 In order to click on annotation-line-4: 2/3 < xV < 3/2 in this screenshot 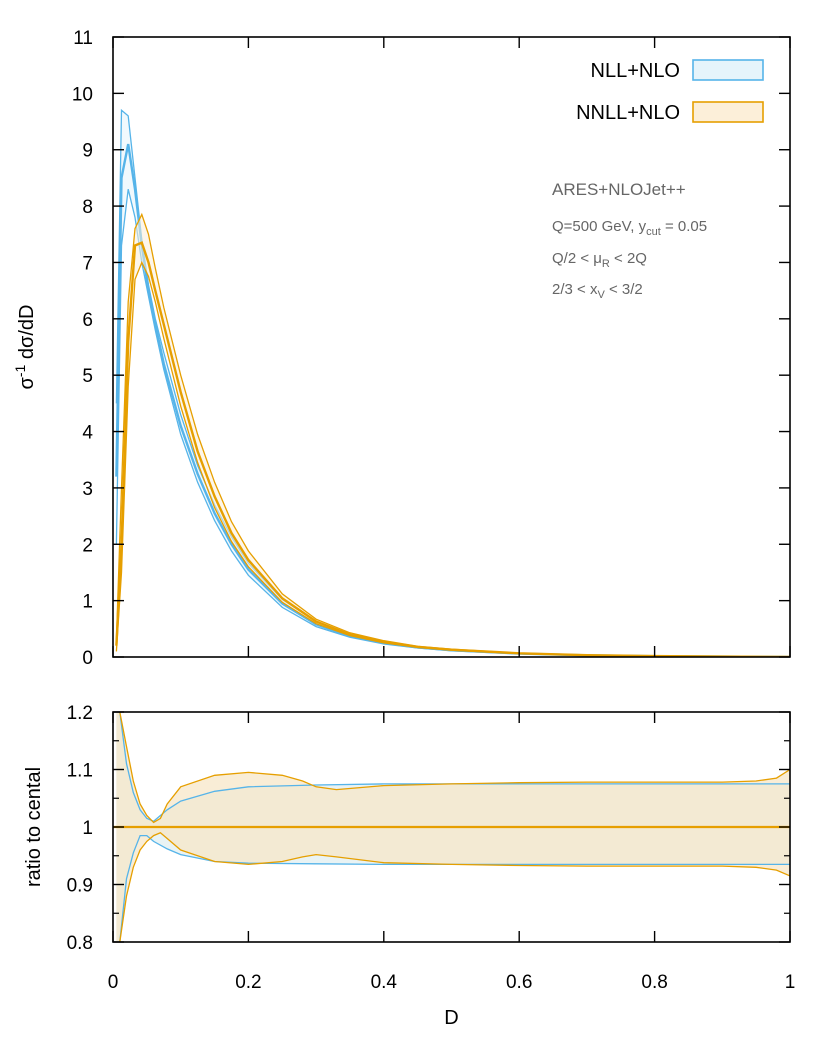, I will do `click(597, 291)`.